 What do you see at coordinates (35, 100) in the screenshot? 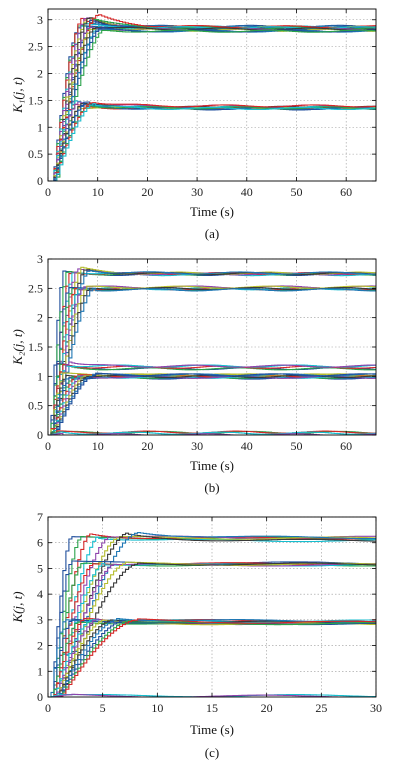
I see `y-tick-label: 1.5` at bounding box center [35, 100].